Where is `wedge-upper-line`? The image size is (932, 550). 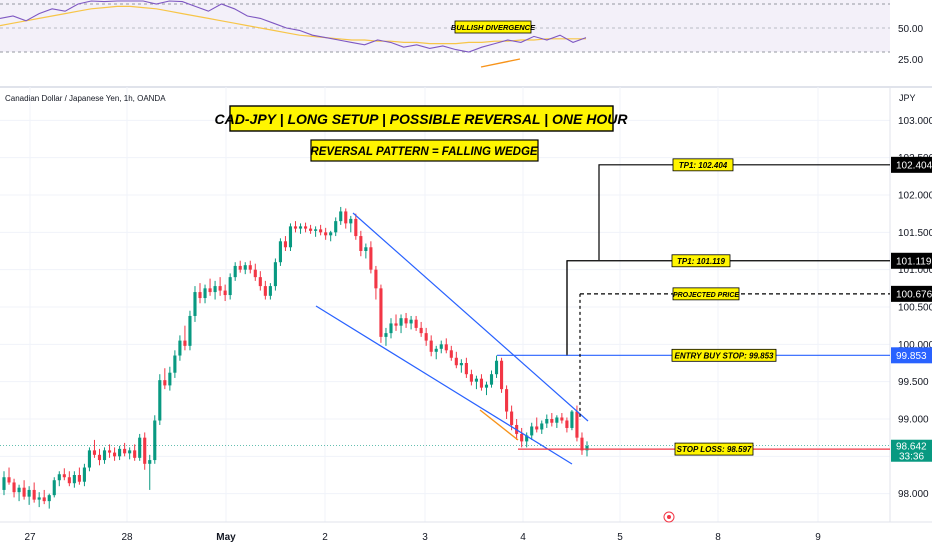
wedge-upper-line is located at coordinates (470, 317).